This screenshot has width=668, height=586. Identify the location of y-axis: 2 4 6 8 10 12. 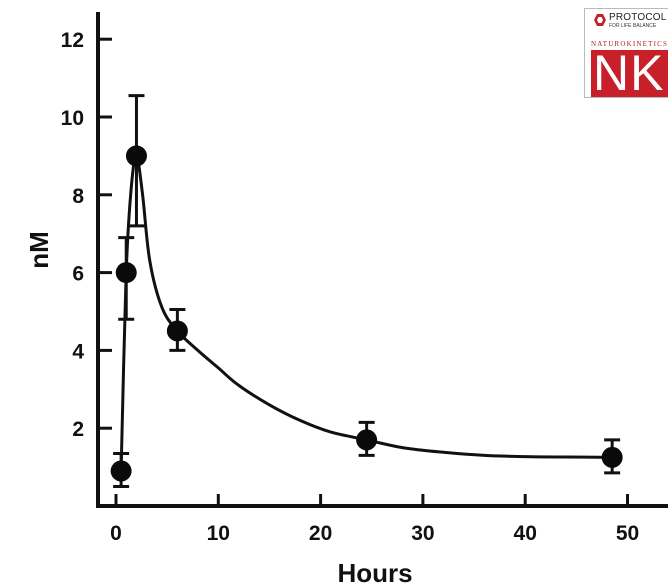
(86, 260).